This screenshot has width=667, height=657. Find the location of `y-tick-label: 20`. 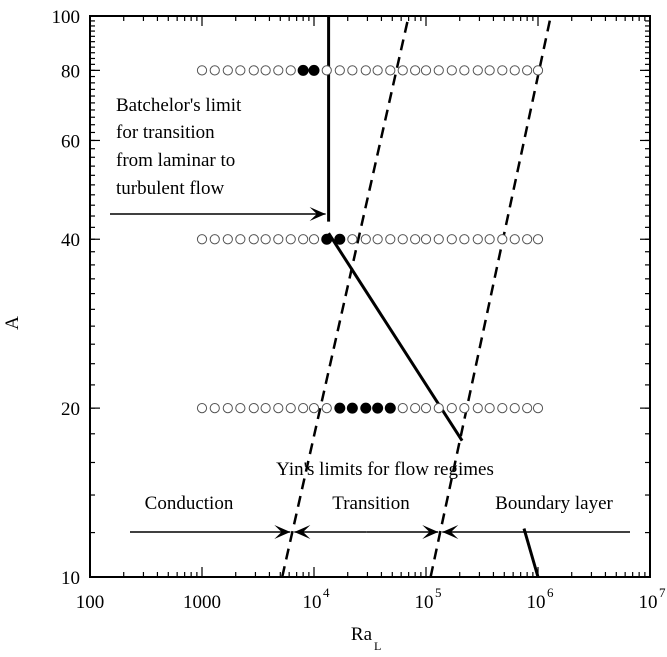

y-tick-label: 20 is located at coordinates (70, 409).